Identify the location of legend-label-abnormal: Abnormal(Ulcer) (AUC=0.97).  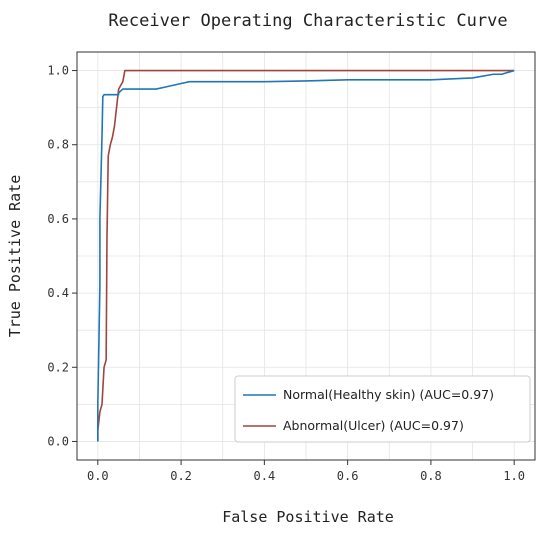
(373, 425).